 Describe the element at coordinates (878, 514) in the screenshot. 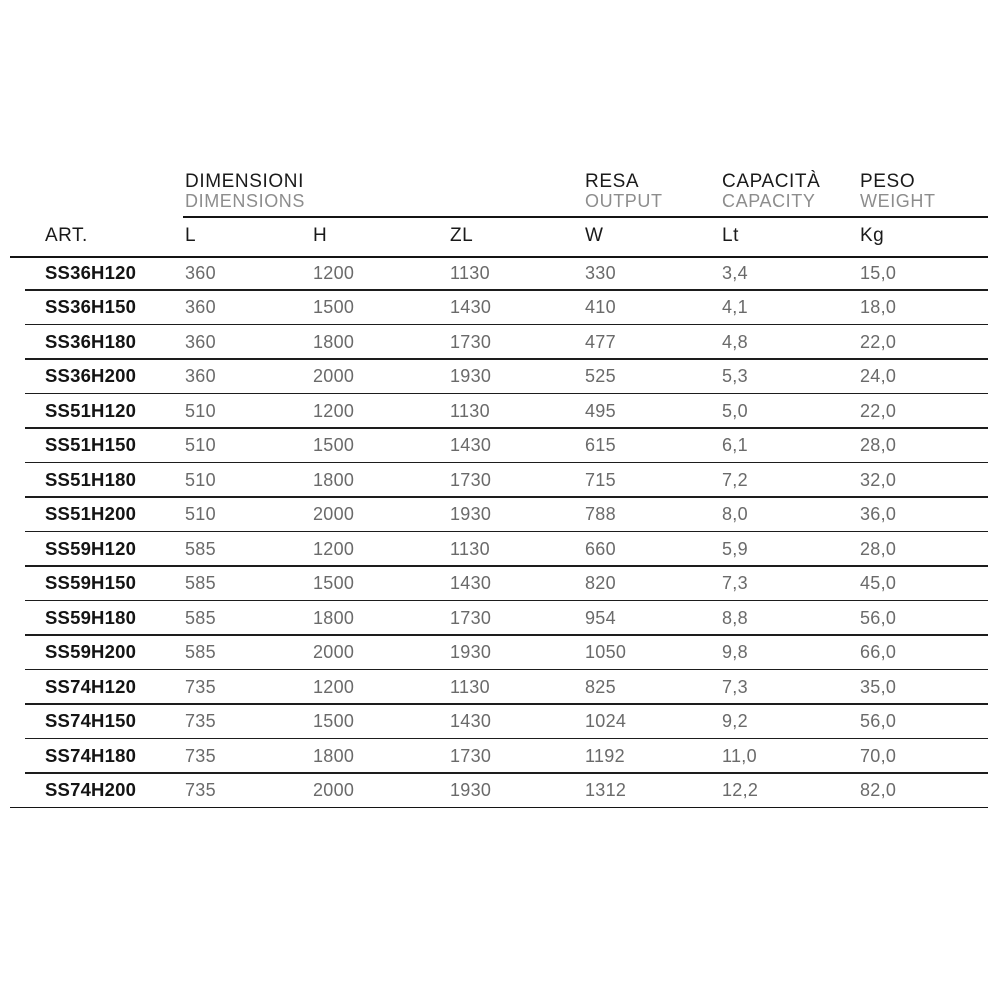

I see `cell-kg: 36,0` at that location.